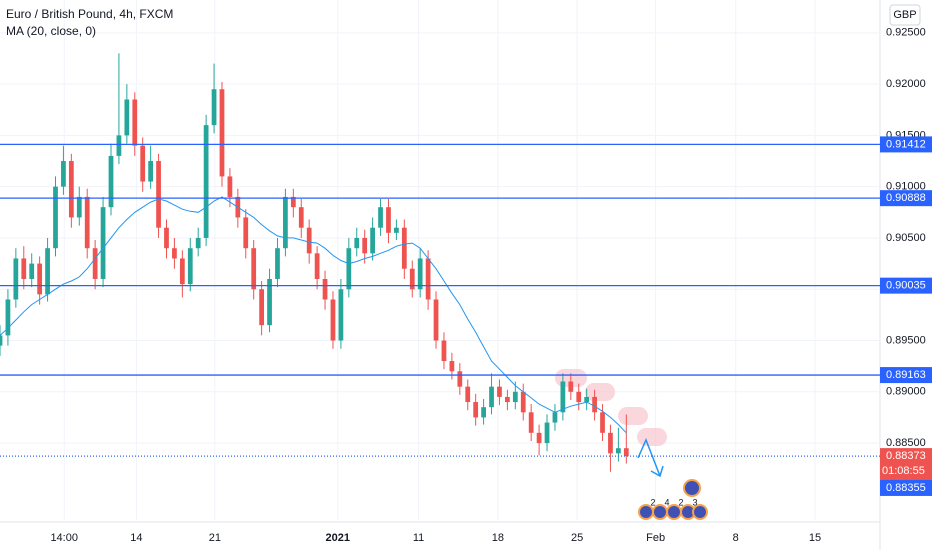  Describe the element at coordinates (337, 538) in the screenshot. I see `x-tick-label: 2021` at that location.